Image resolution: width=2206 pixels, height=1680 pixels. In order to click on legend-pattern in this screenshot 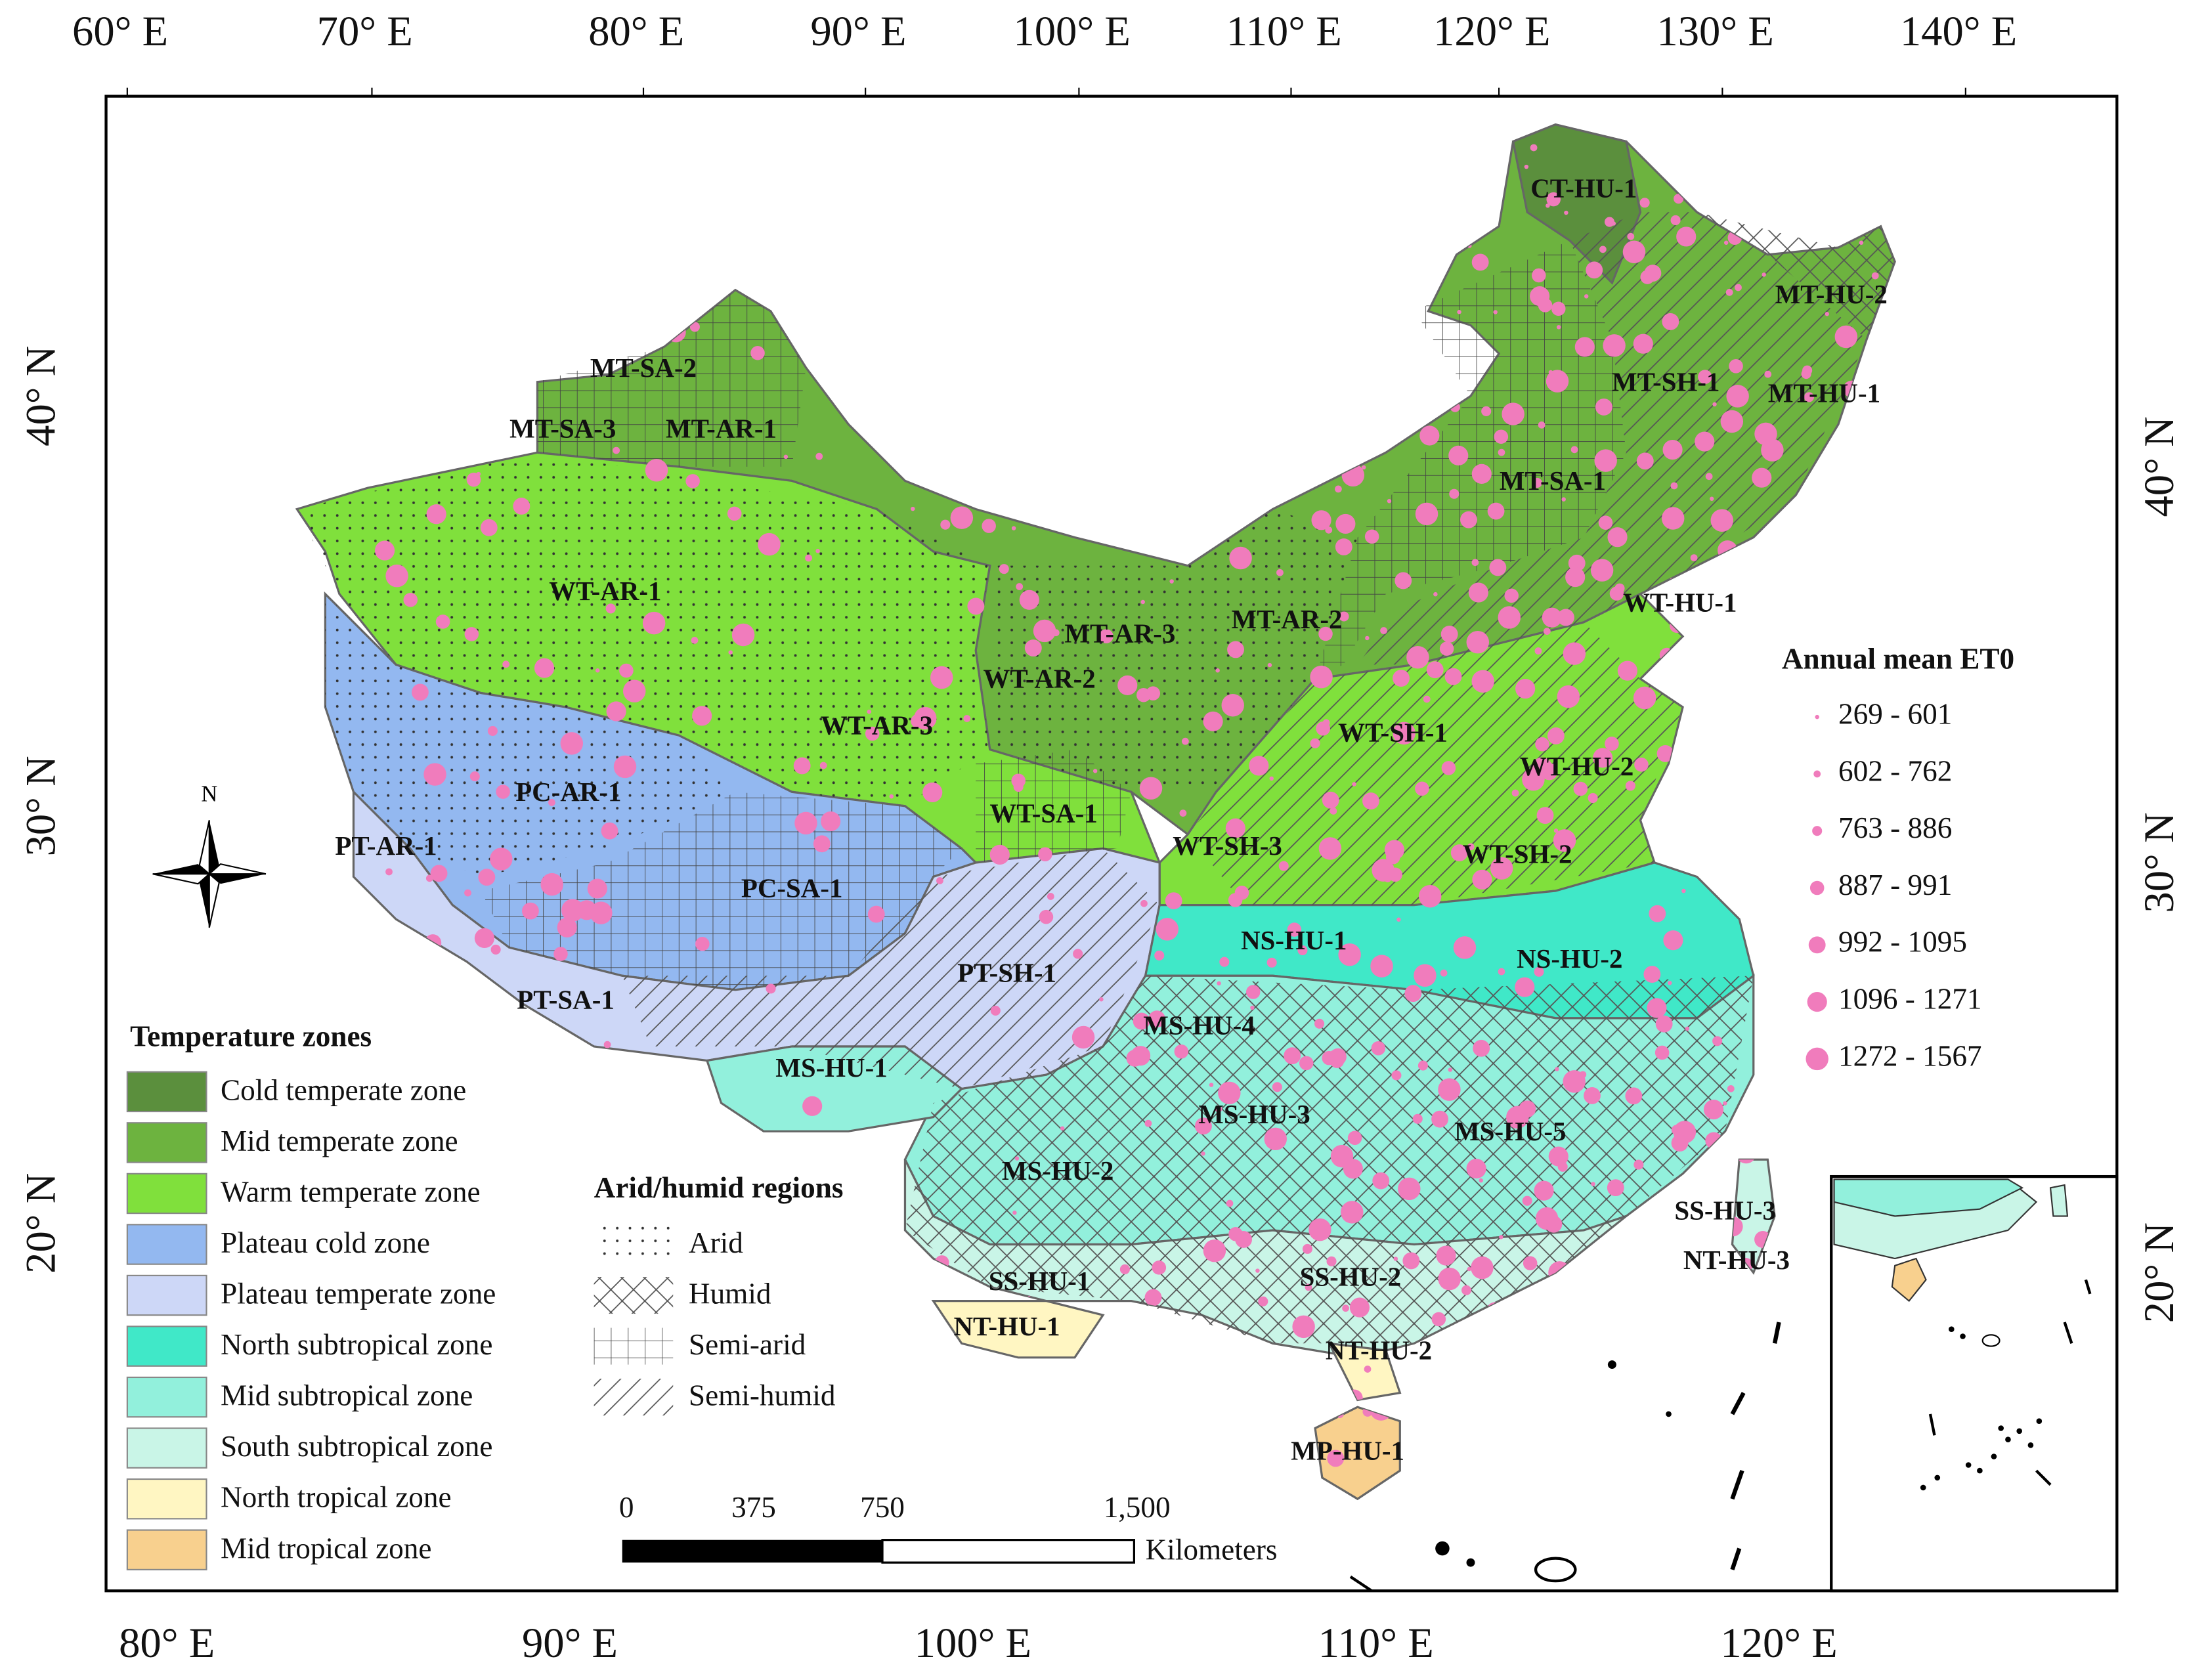, I will do `click(634, 1346)`.